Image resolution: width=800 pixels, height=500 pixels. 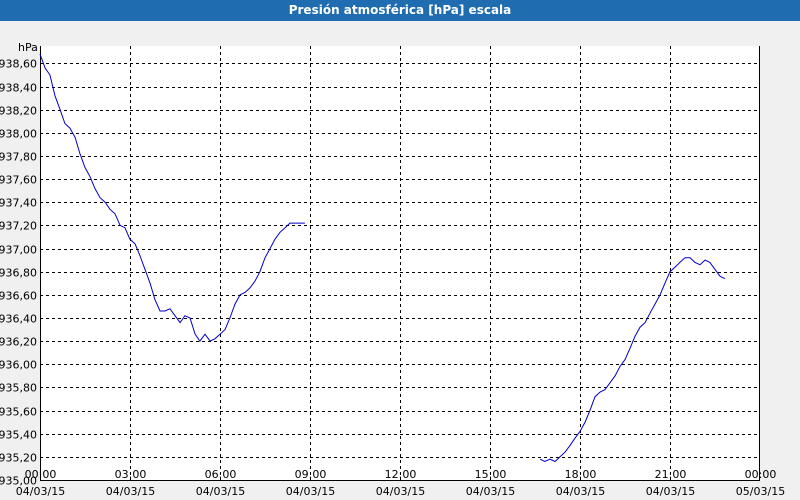 I want to click on y-tick-label: 936,60, so click(x=18, y=296).